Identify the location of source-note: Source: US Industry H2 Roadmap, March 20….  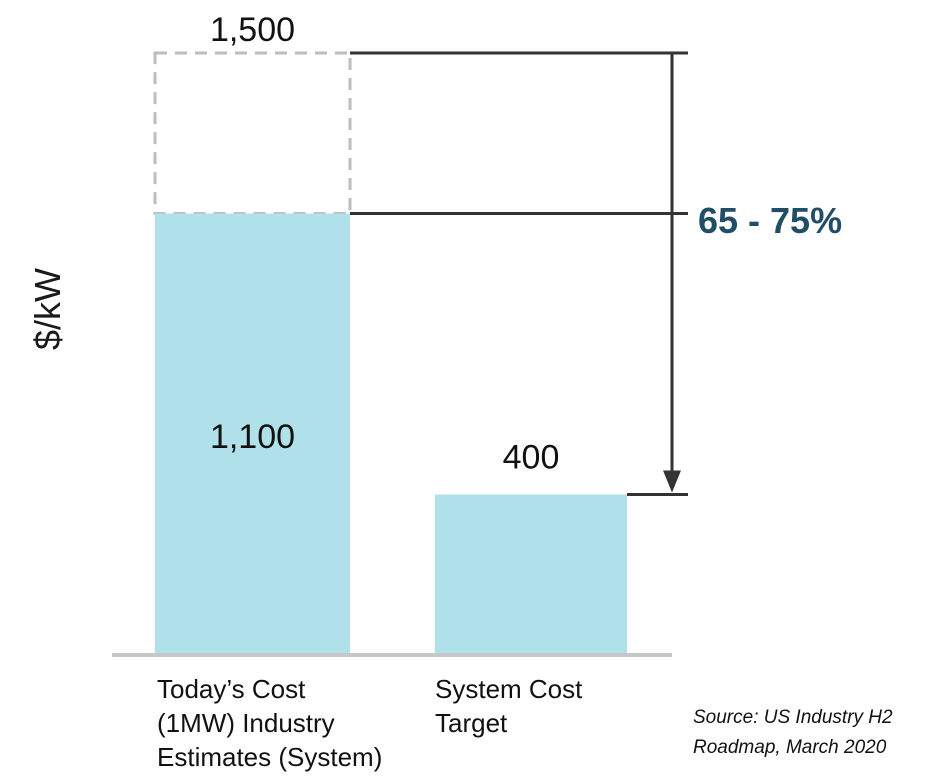
(793, 732).